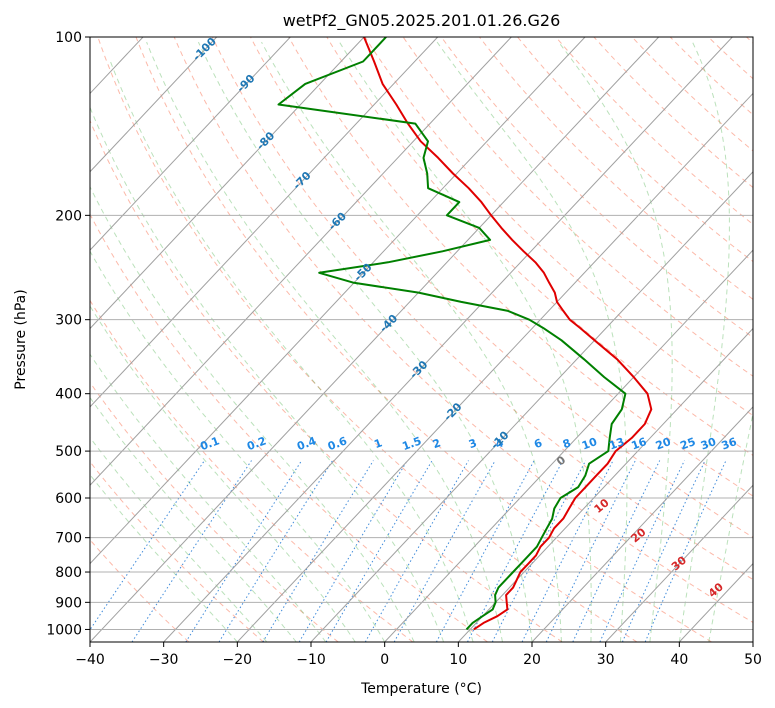 The image size is (775, 708). What do you see at coordinates (68, 573) in the screenshot?
I see `y-tick-label: 800` at bounding box center [68, 573].